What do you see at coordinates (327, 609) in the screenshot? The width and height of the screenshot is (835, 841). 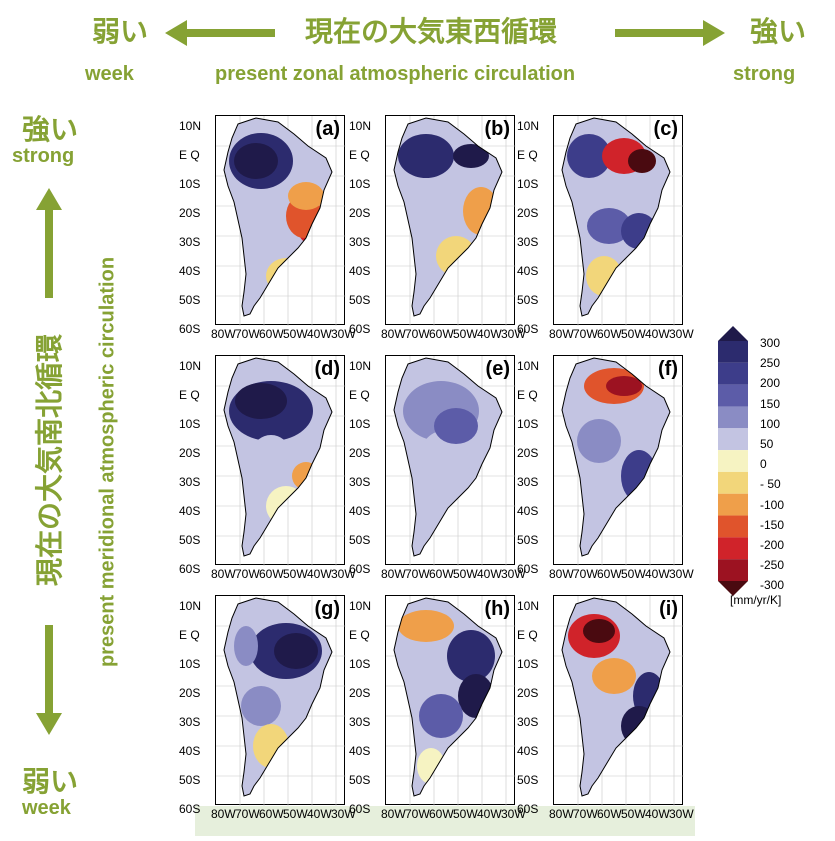 I see `panel-label: (g)` at bounding box center [327, 609].